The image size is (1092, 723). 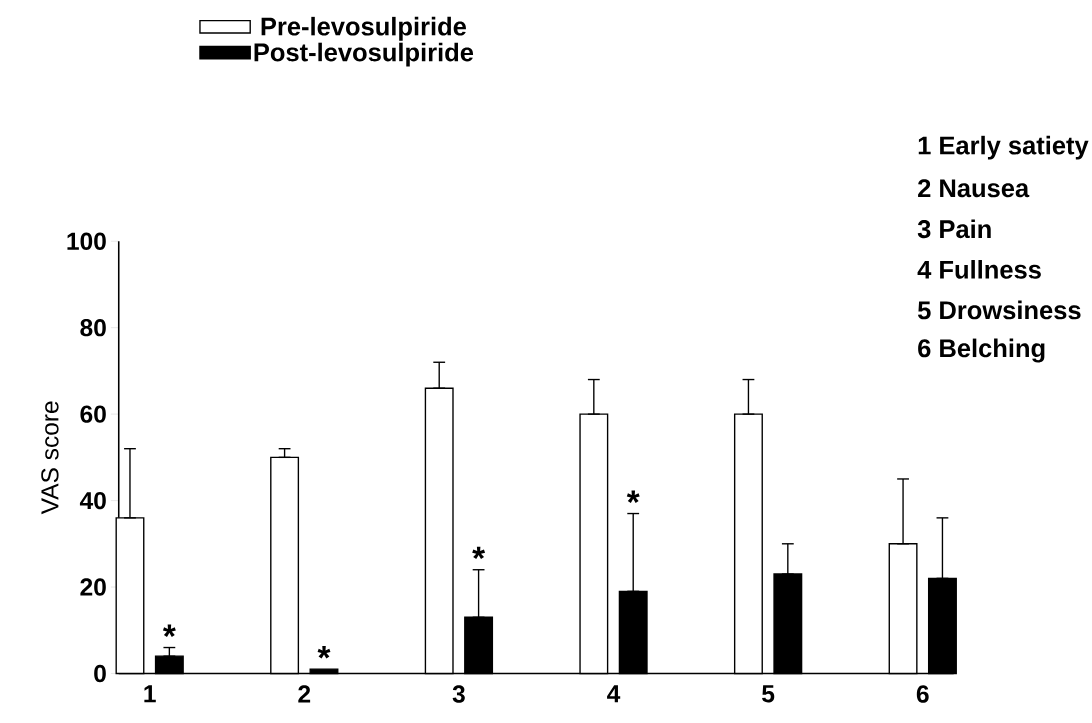 I want to click on y-tick-label: 20, so click(x=93, y=587).